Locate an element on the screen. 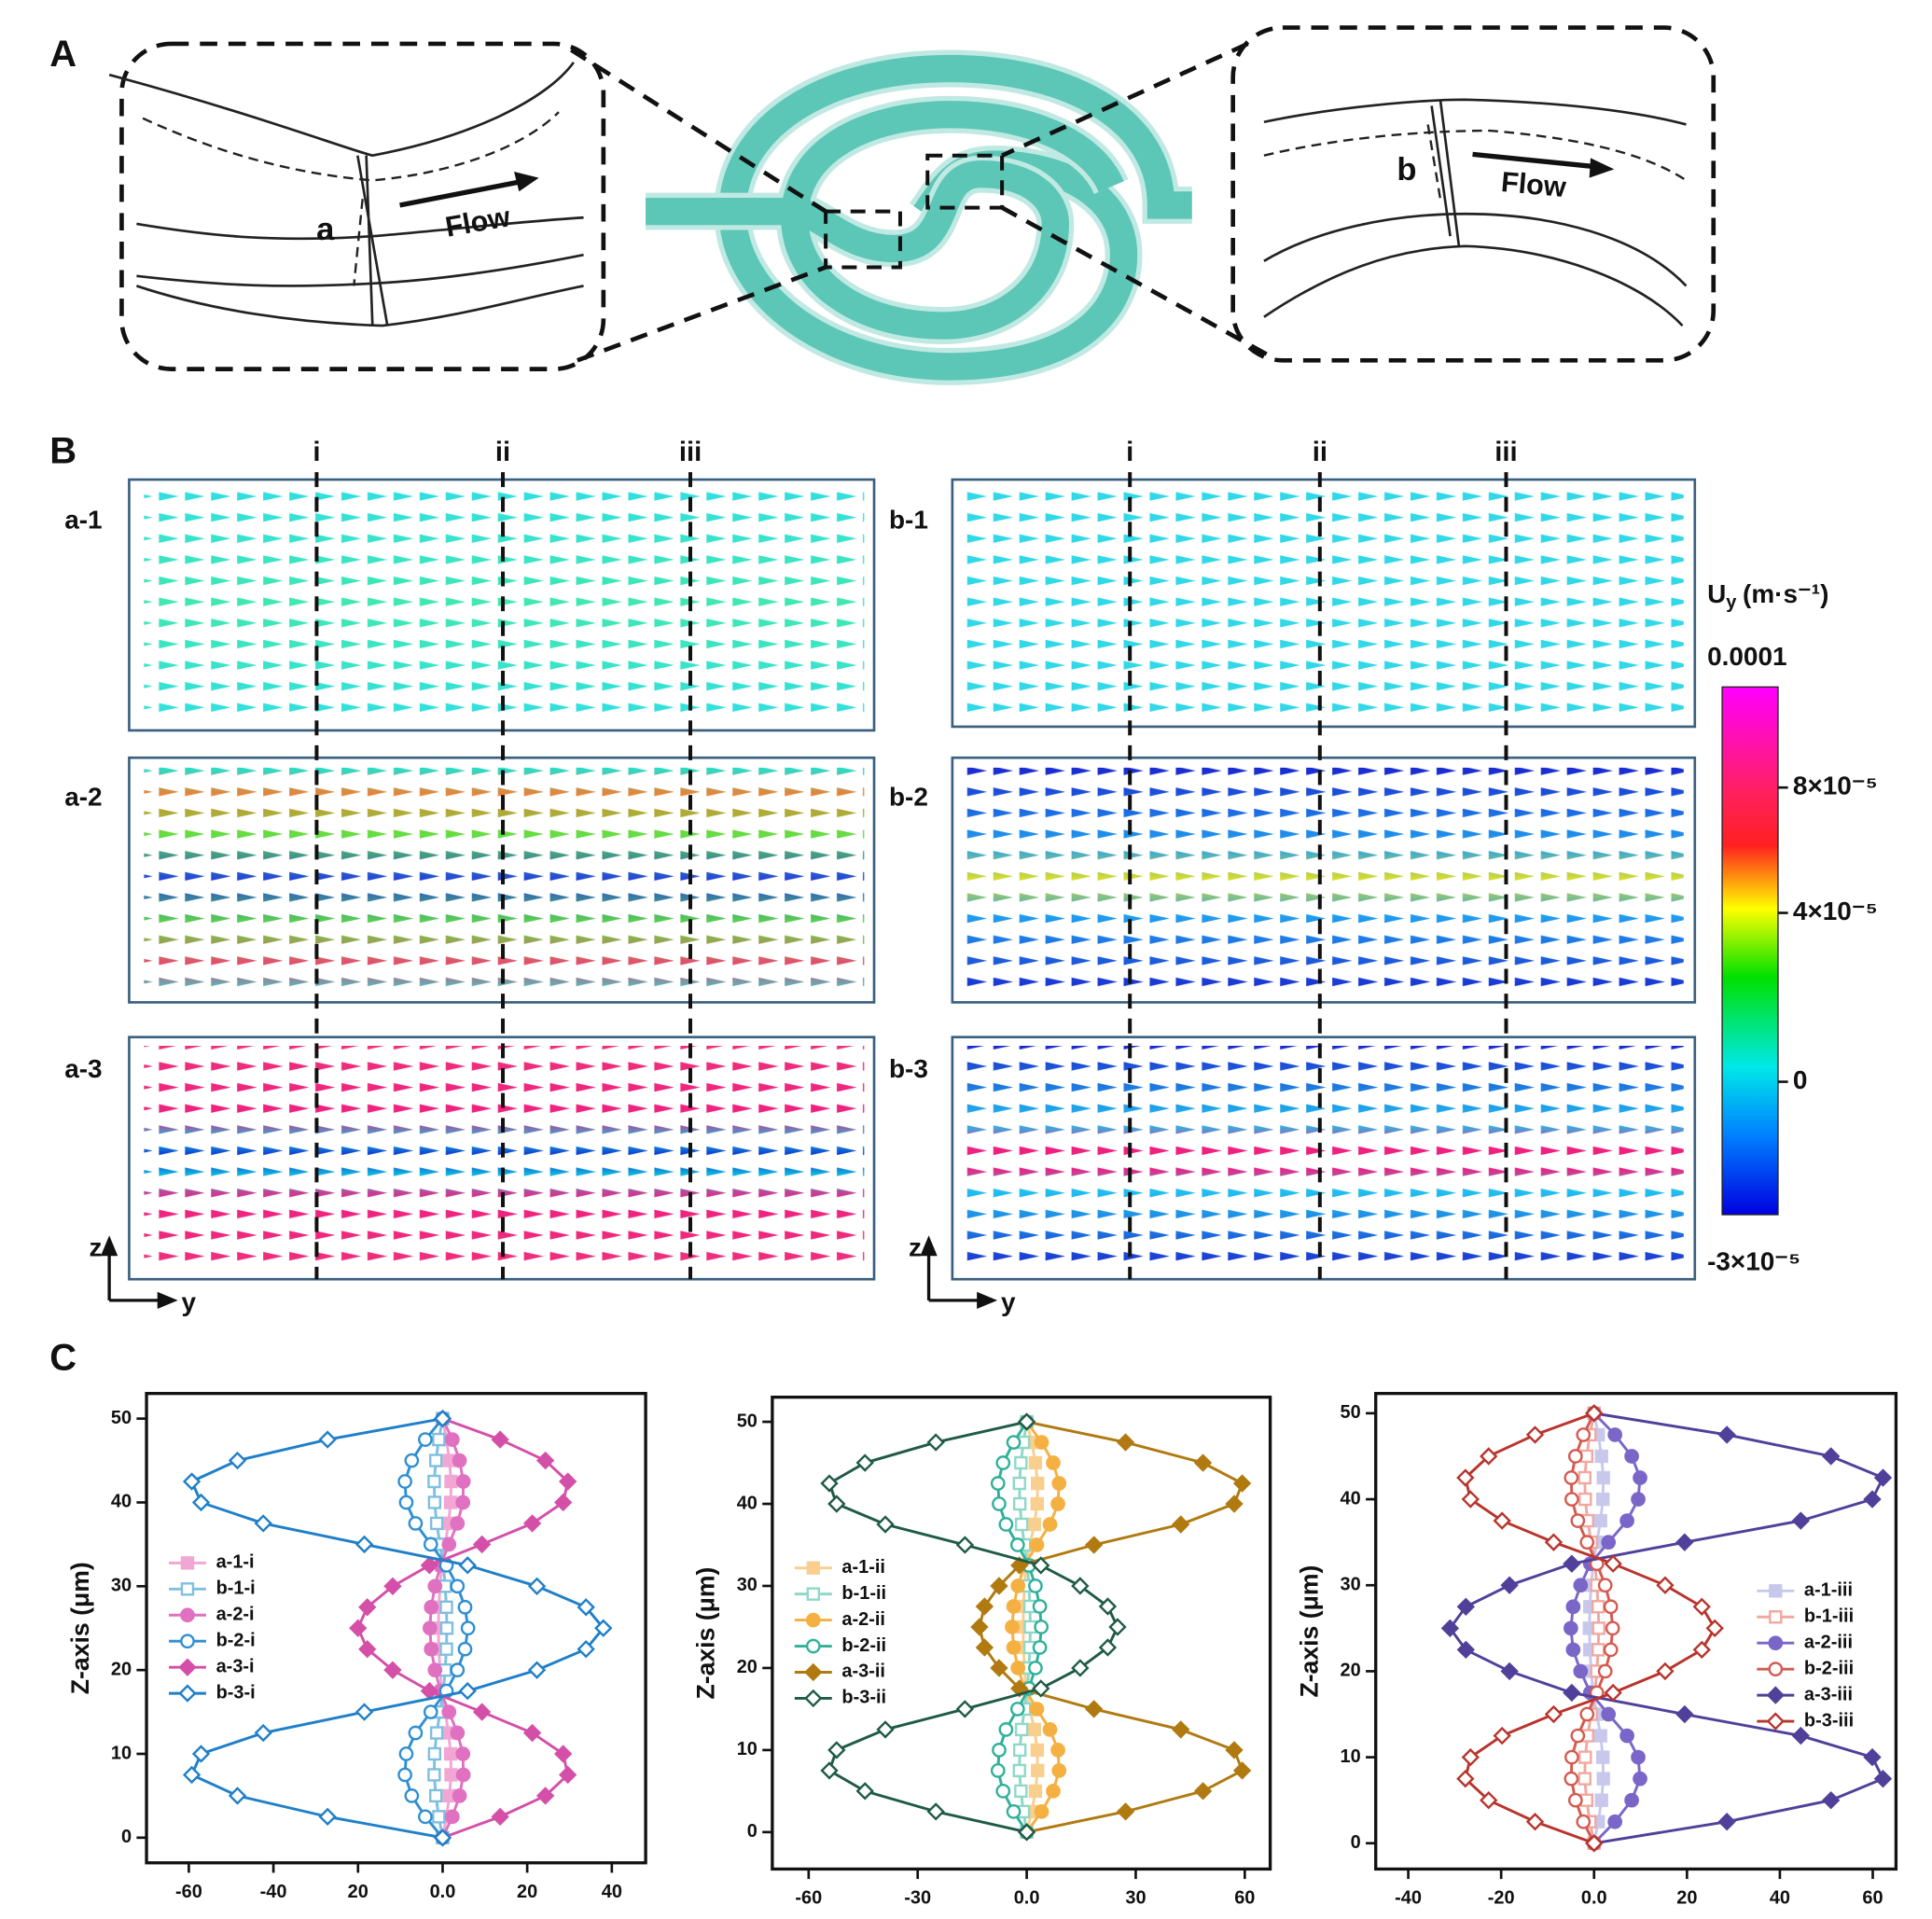  legend-label: b-1-ii is located at coordinates (863, 1594).